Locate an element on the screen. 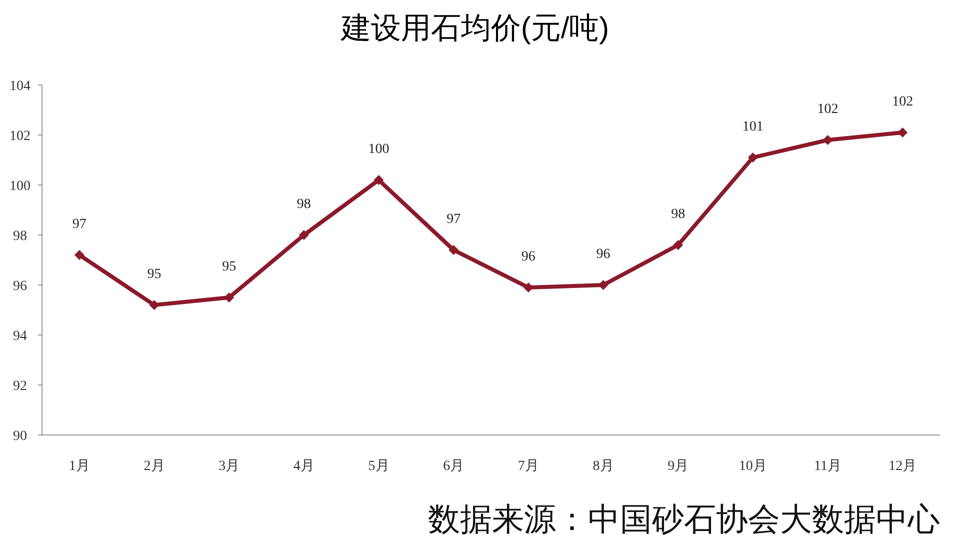 The image size is (958, 549). x-tick-label: 1月 is located at coordinates (79, 466).